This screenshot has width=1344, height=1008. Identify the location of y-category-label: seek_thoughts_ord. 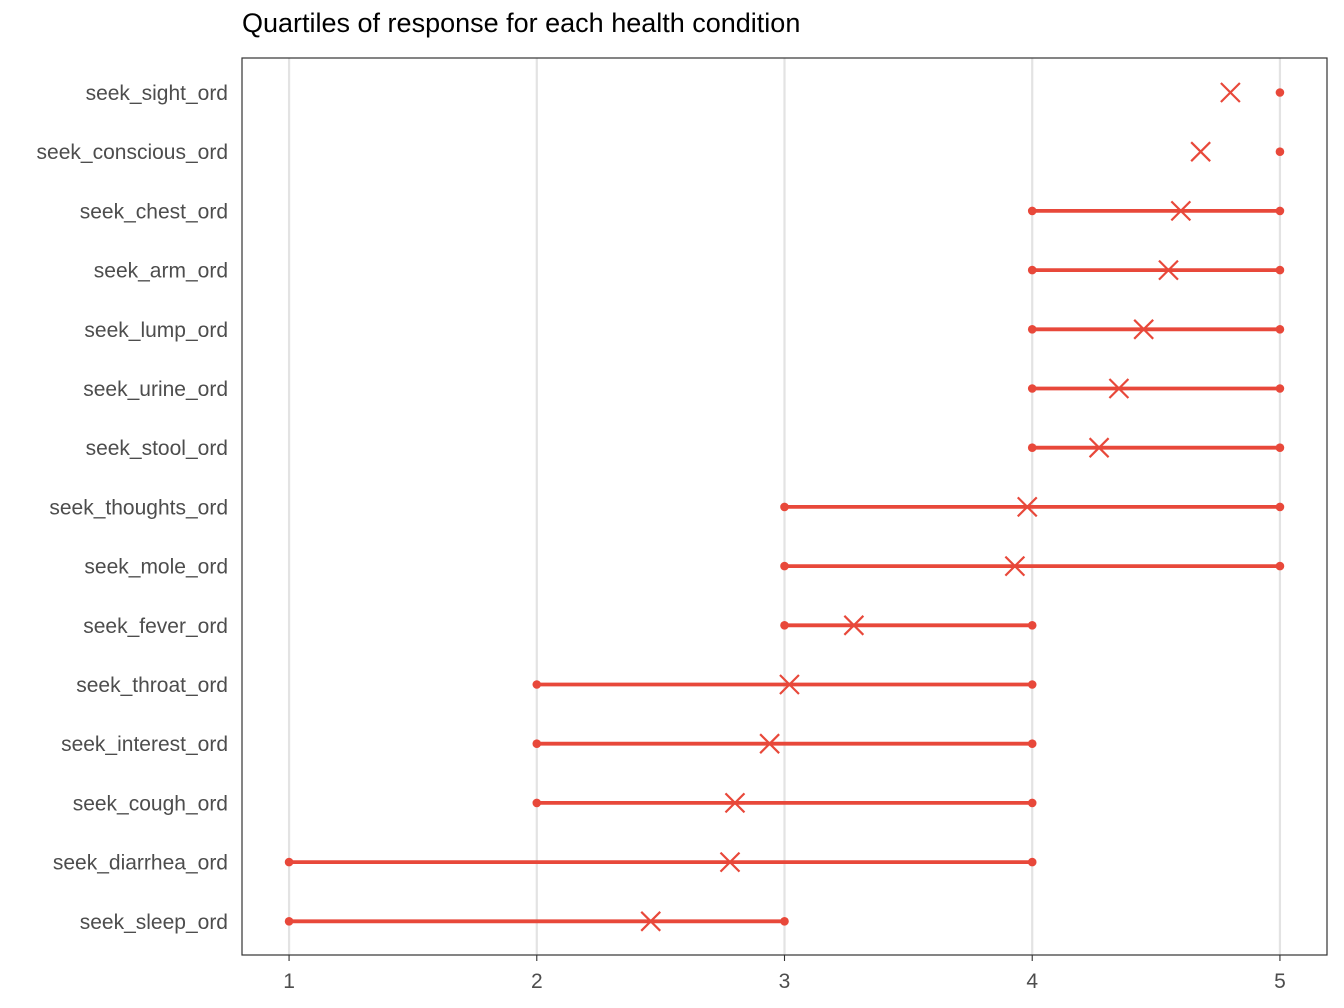
(138, 507).